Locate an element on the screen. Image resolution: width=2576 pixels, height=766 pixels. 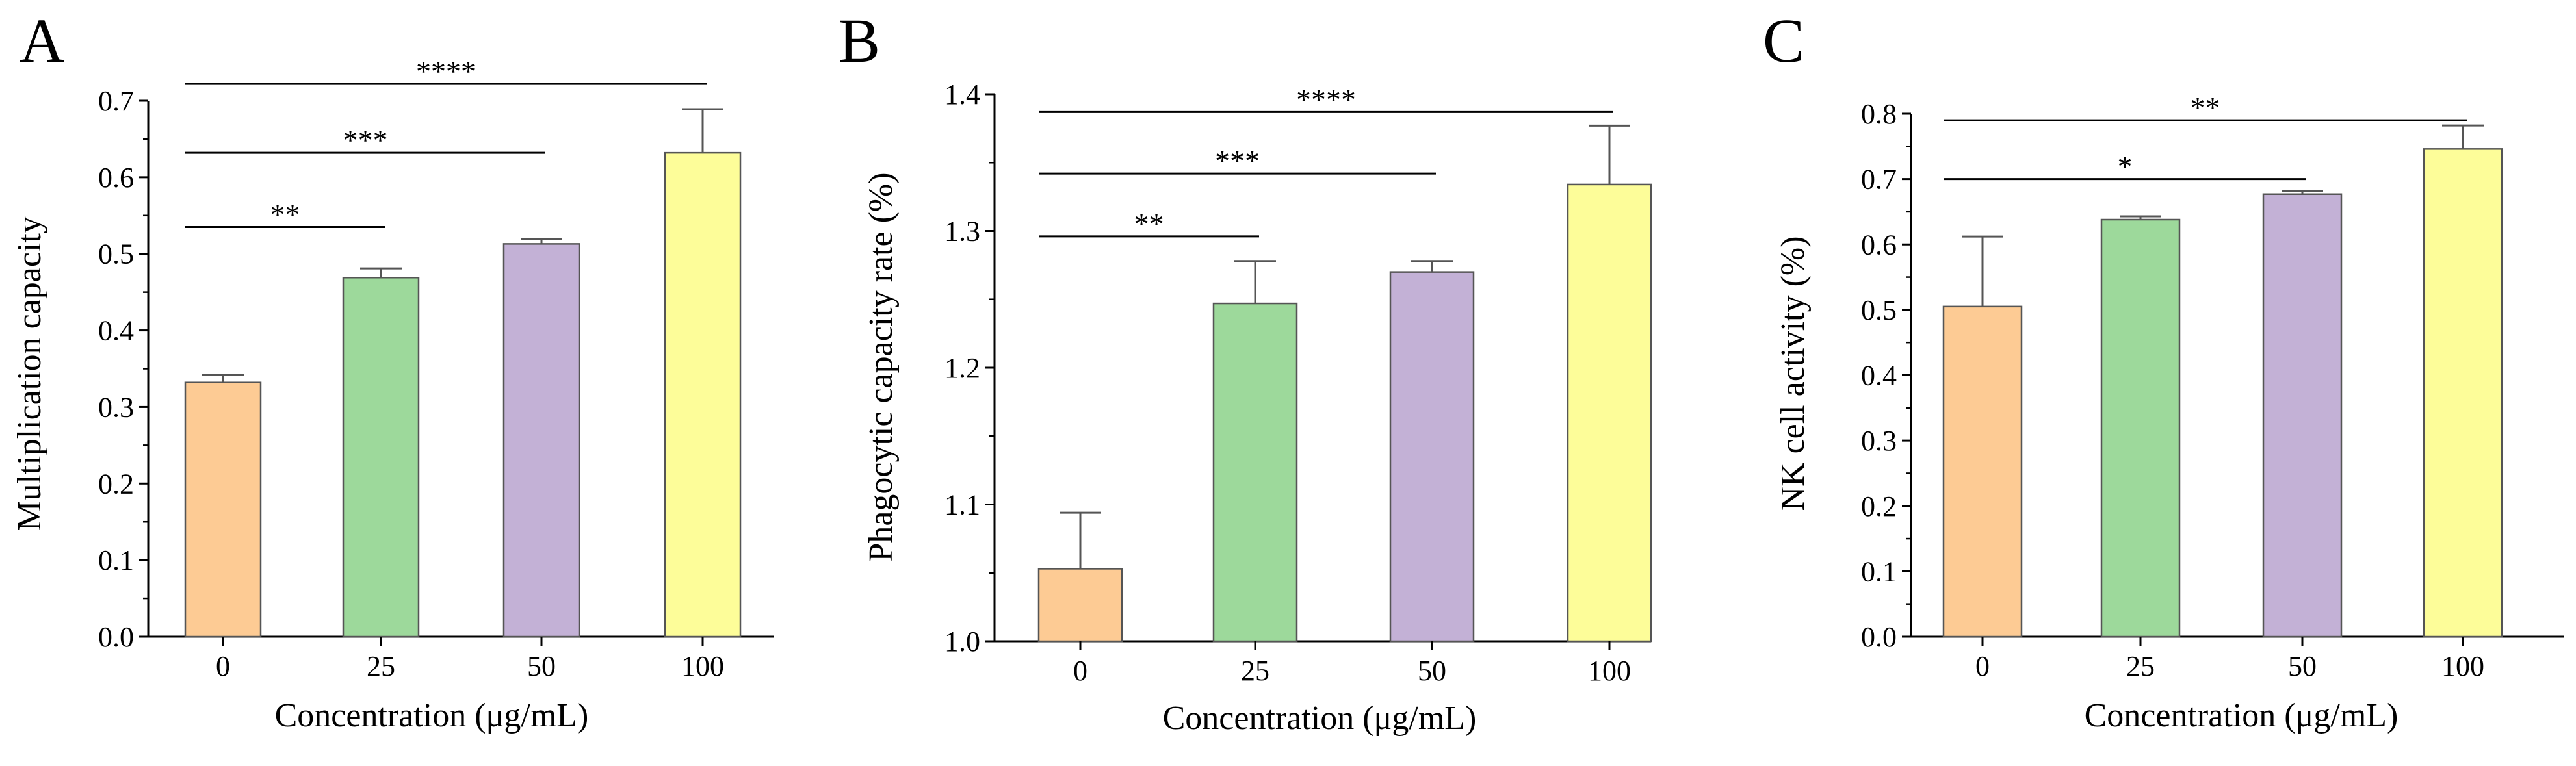
y-tick-label: 0.8 is located at coordinates (1879, 114).